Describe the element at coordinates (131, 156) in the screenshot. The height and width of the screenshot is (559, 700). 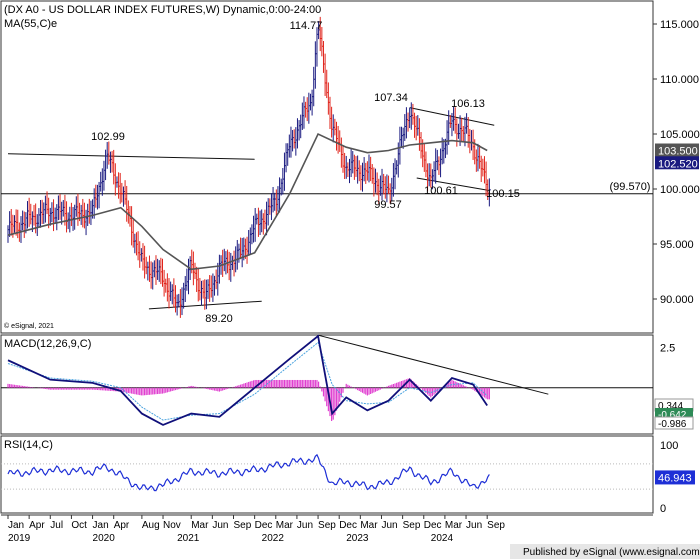
I see `trendline-upper-2019` at that location.